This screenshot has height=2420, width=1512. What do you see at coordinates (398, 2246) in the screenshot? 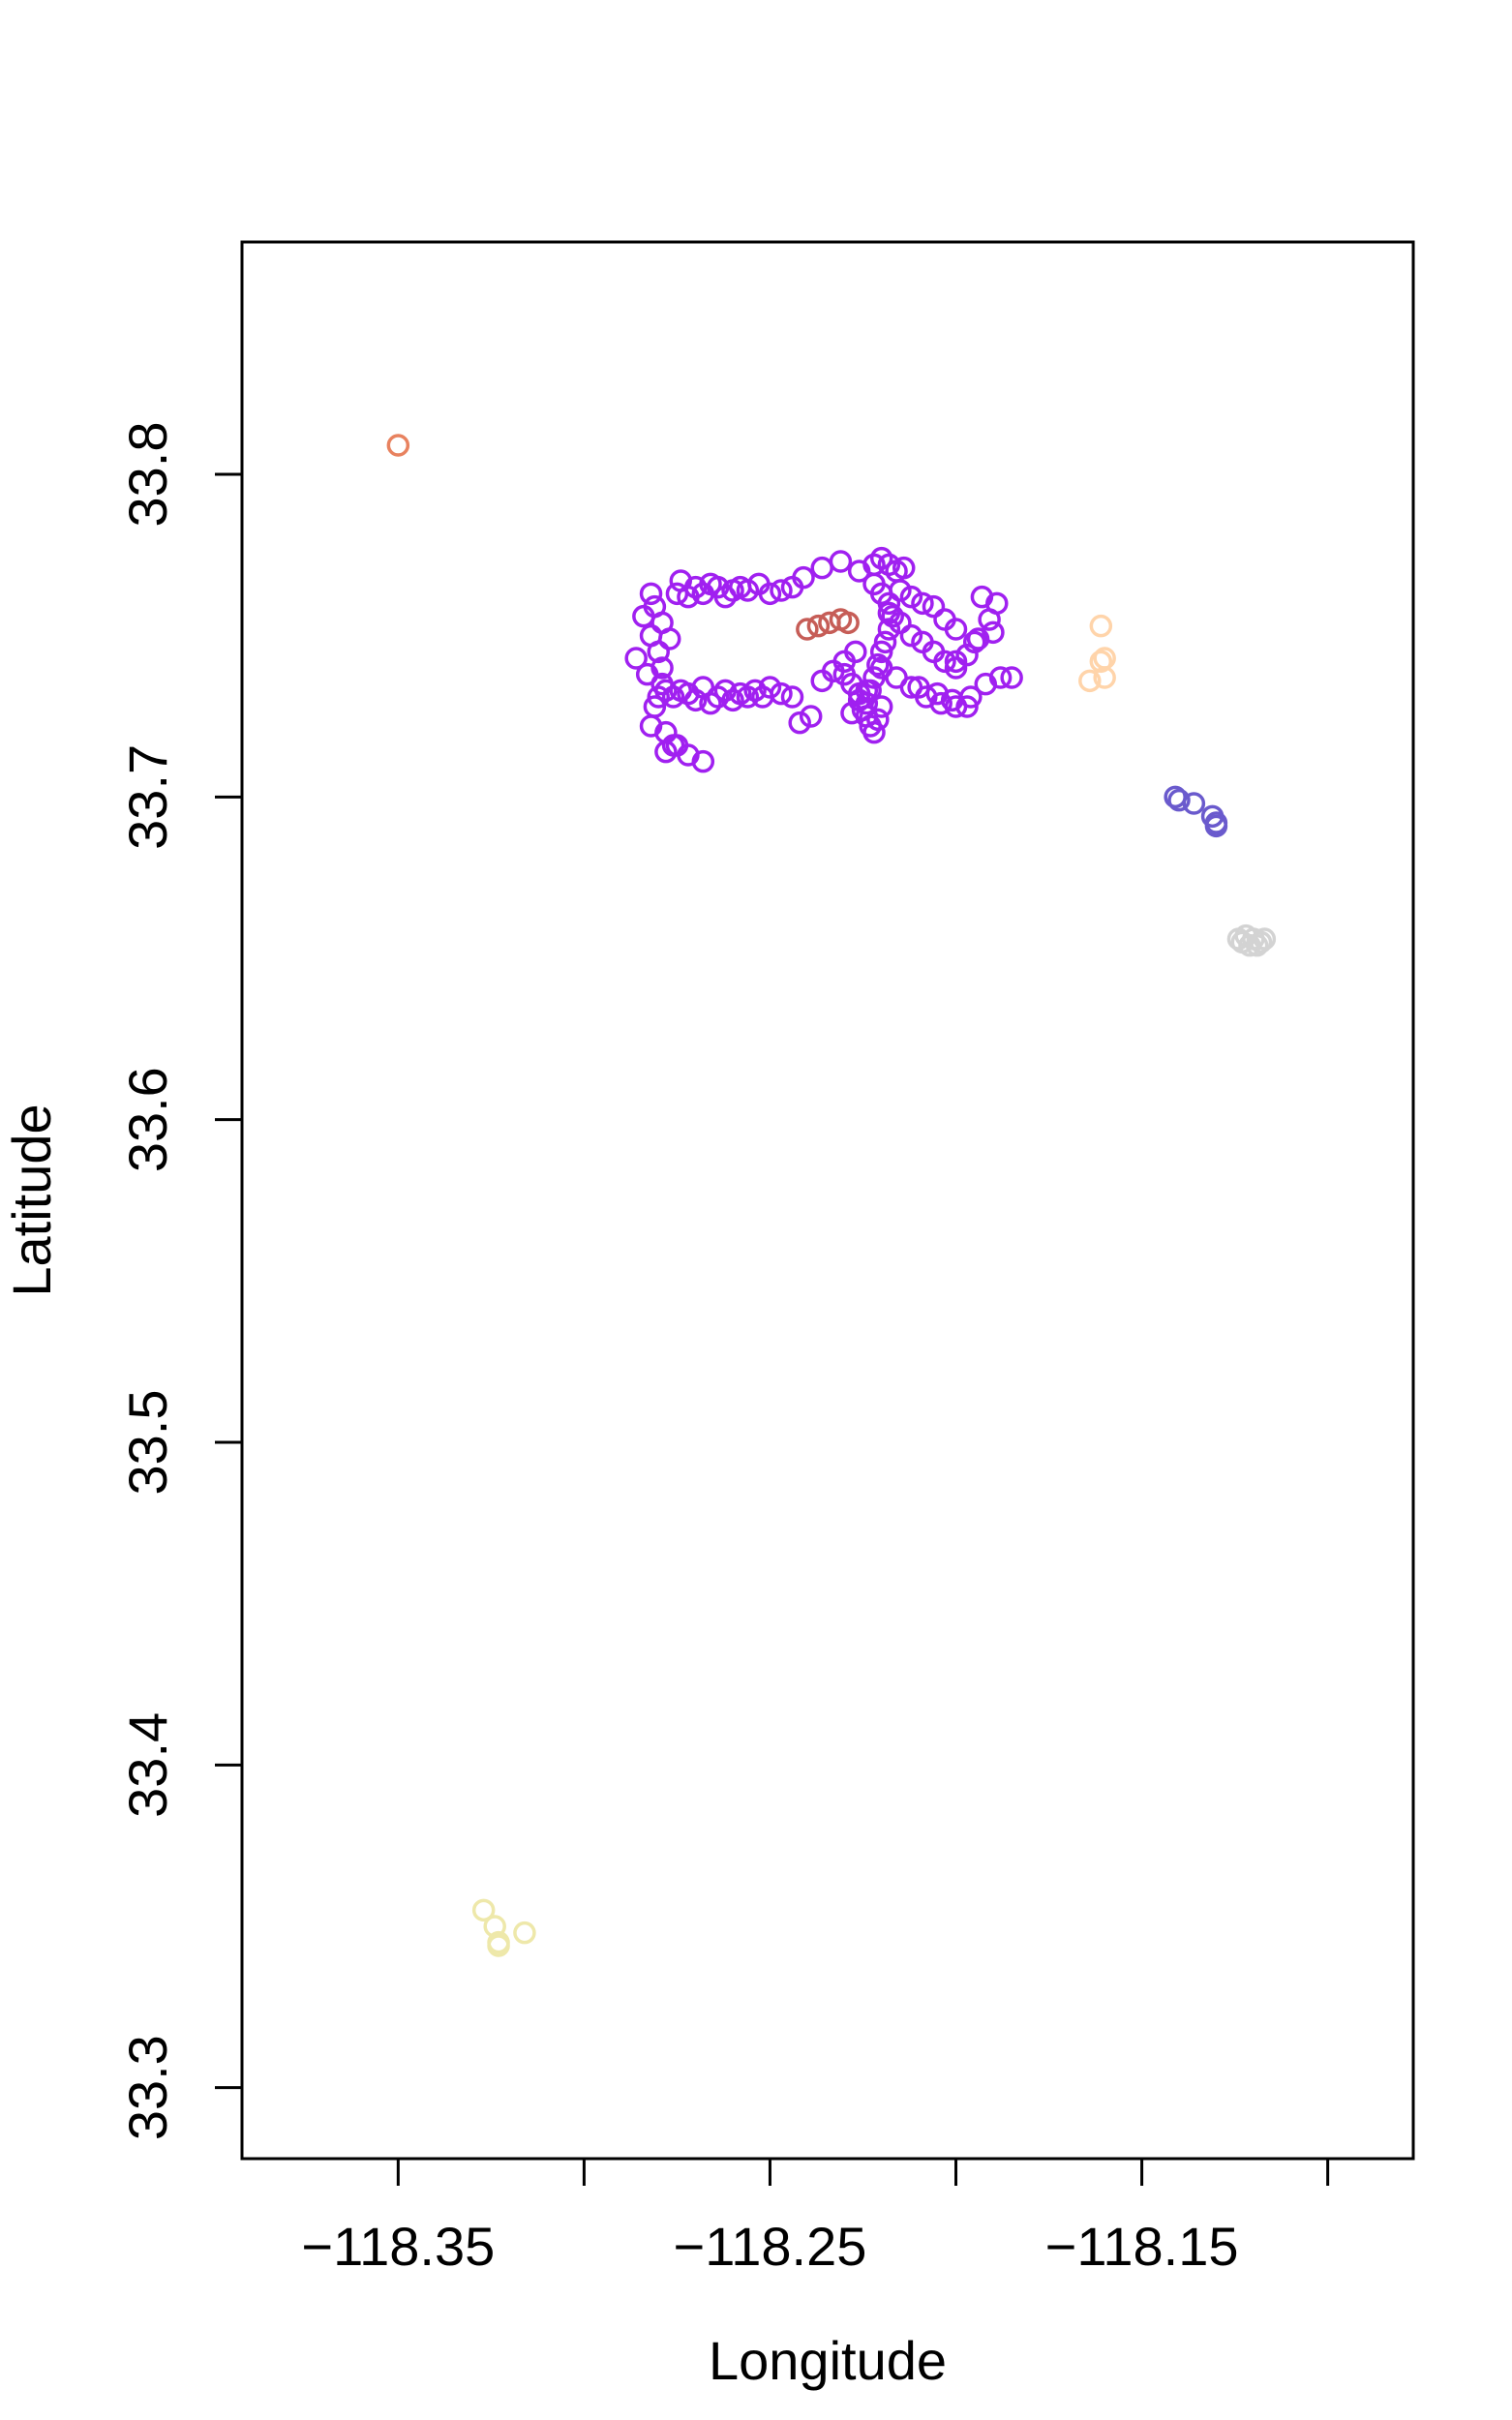
I see `x-tick-label: −118.35` at bounding box center [398, 2246].